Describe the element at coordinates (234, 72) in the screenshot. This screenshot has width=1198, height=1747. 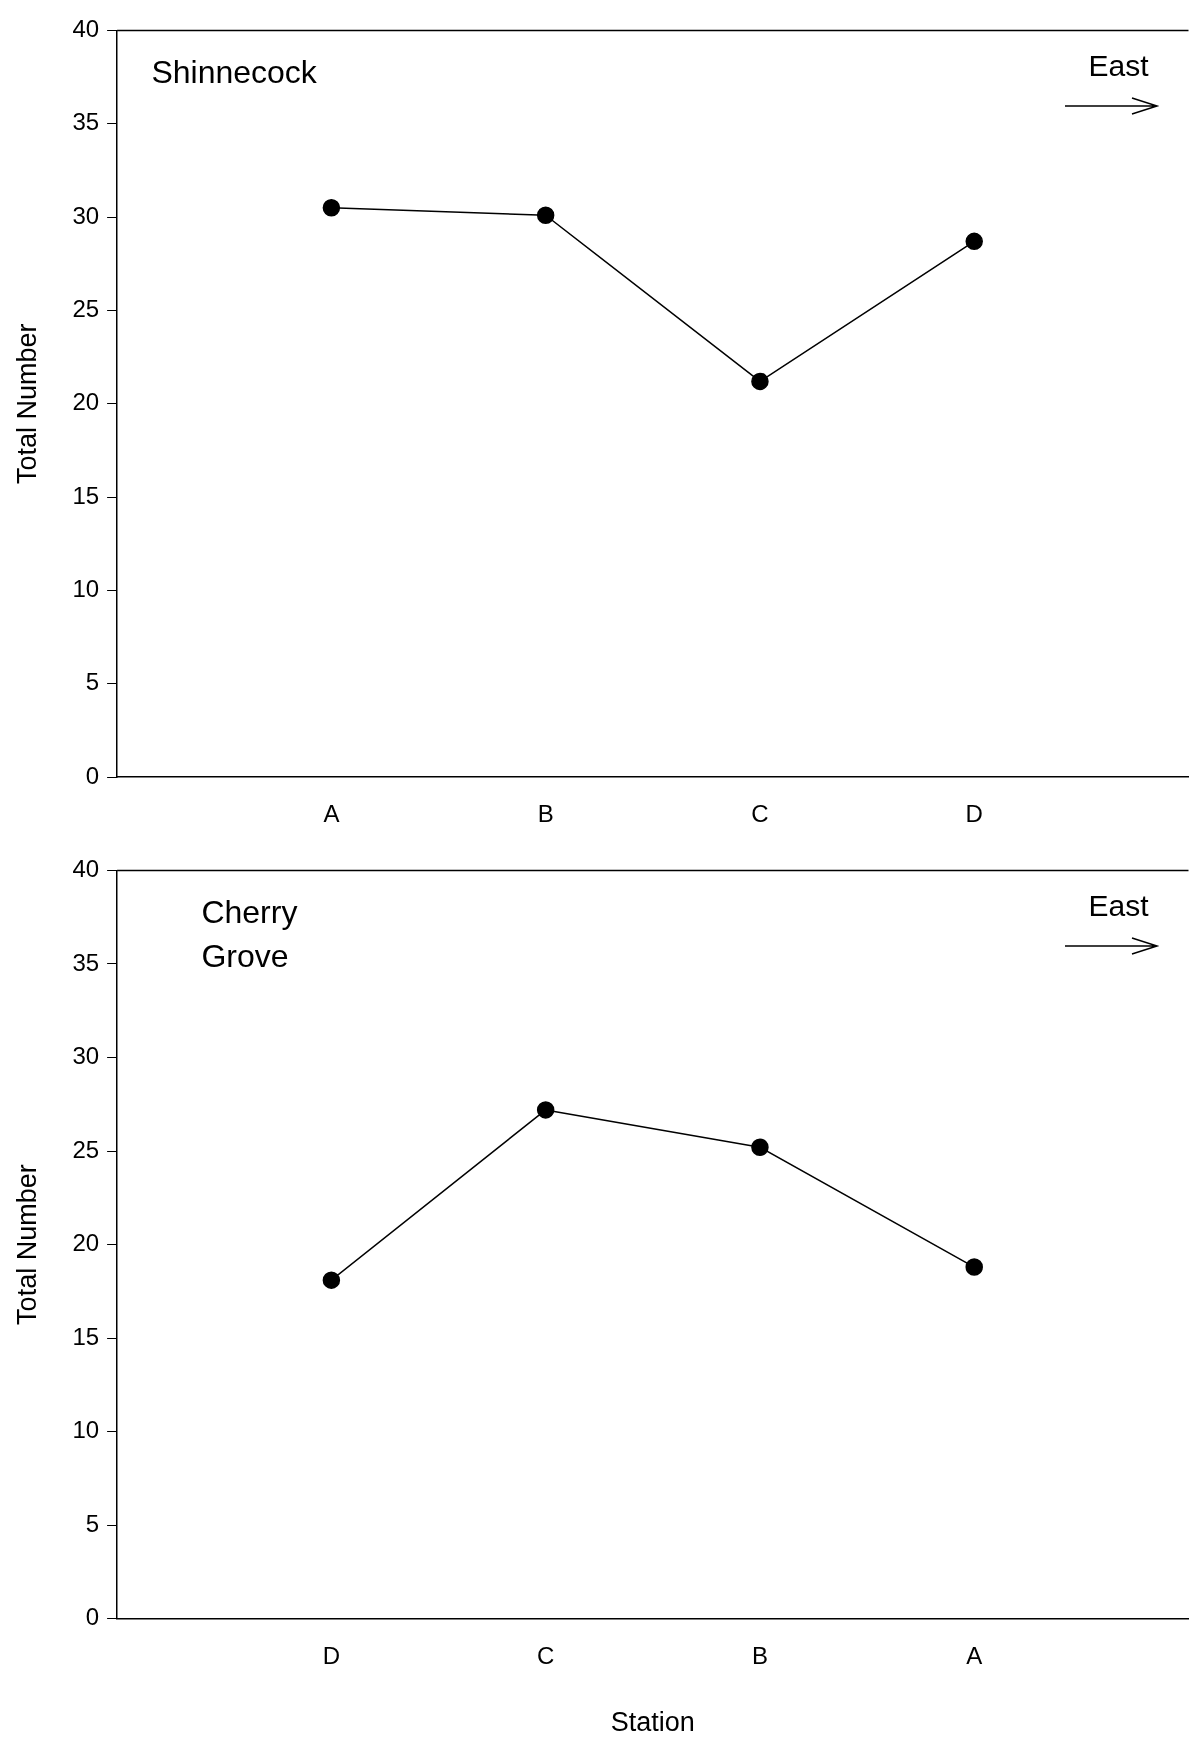
I see `text: Shinnecock` at that location.